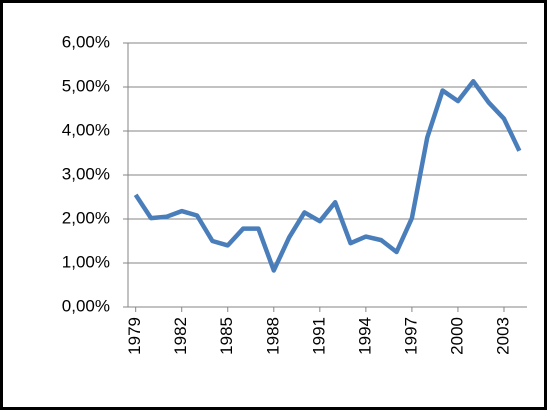 Image resolution: width=547 pixels, height=410 pixels. What do you see at coordinates (86, 129) in the screenshot?
I see `y-tick-label: 4,00%` at bounding box center [86, 129].